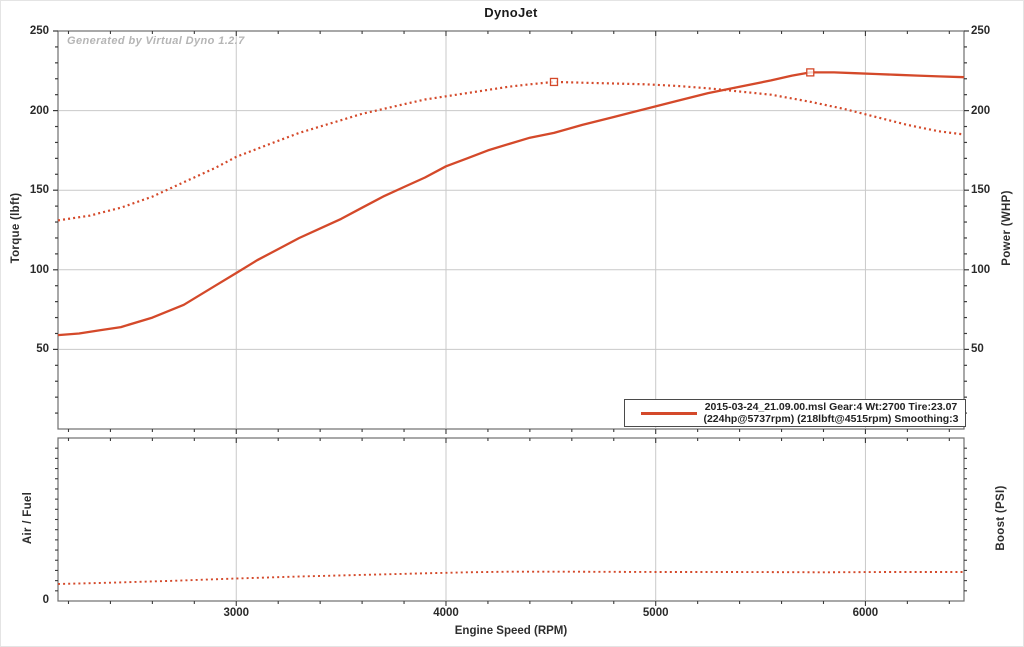 The width and height of the screenshot is (1024, 647). What do you see at coordinates (236, 613) in the screenshot?
I see `x-tick-label: 3000` at bounding box center [236, 613].